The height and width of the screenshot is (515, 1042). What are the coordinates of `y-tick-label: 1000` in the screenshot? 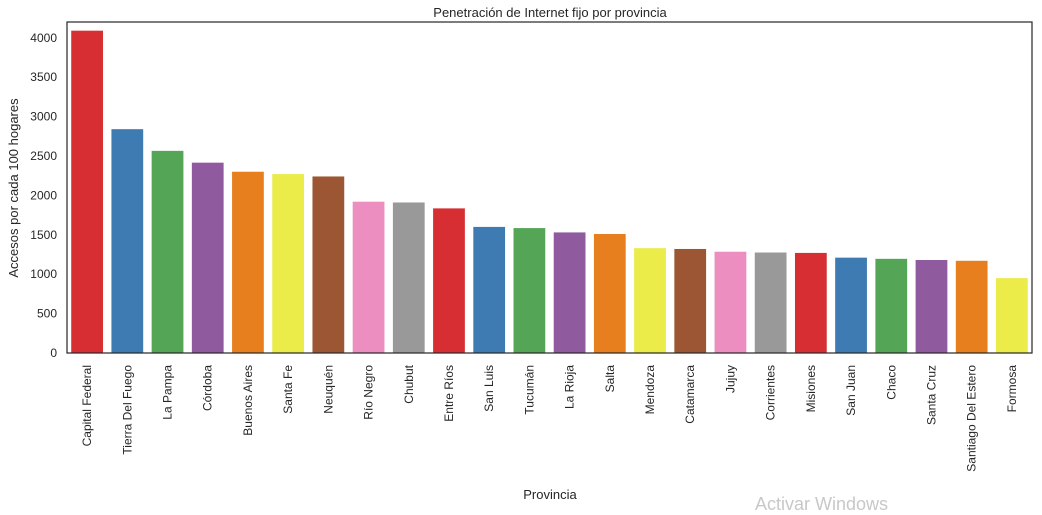 It's located at (43, 274).